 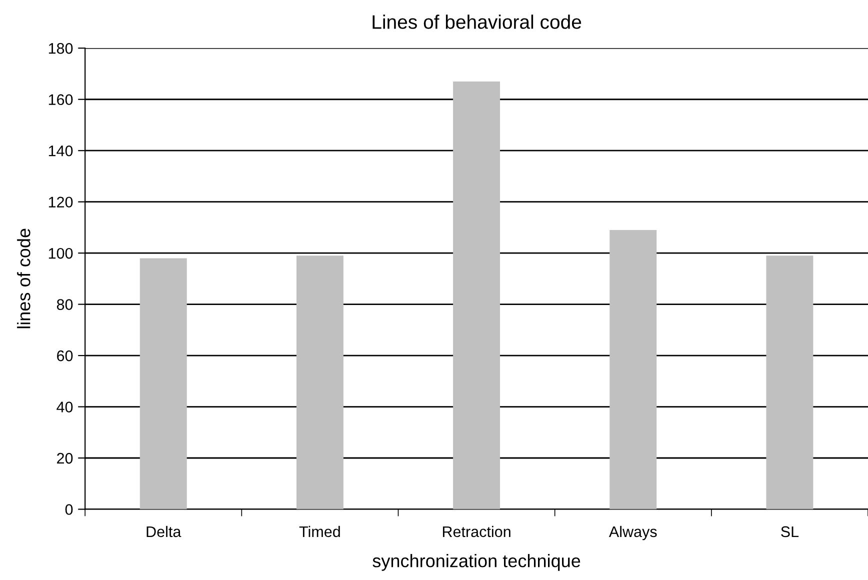 What do you see at coordinates (64, 304) in the screenshot?
I see `y-tick-label: 80` at bounding box center [64, 304].